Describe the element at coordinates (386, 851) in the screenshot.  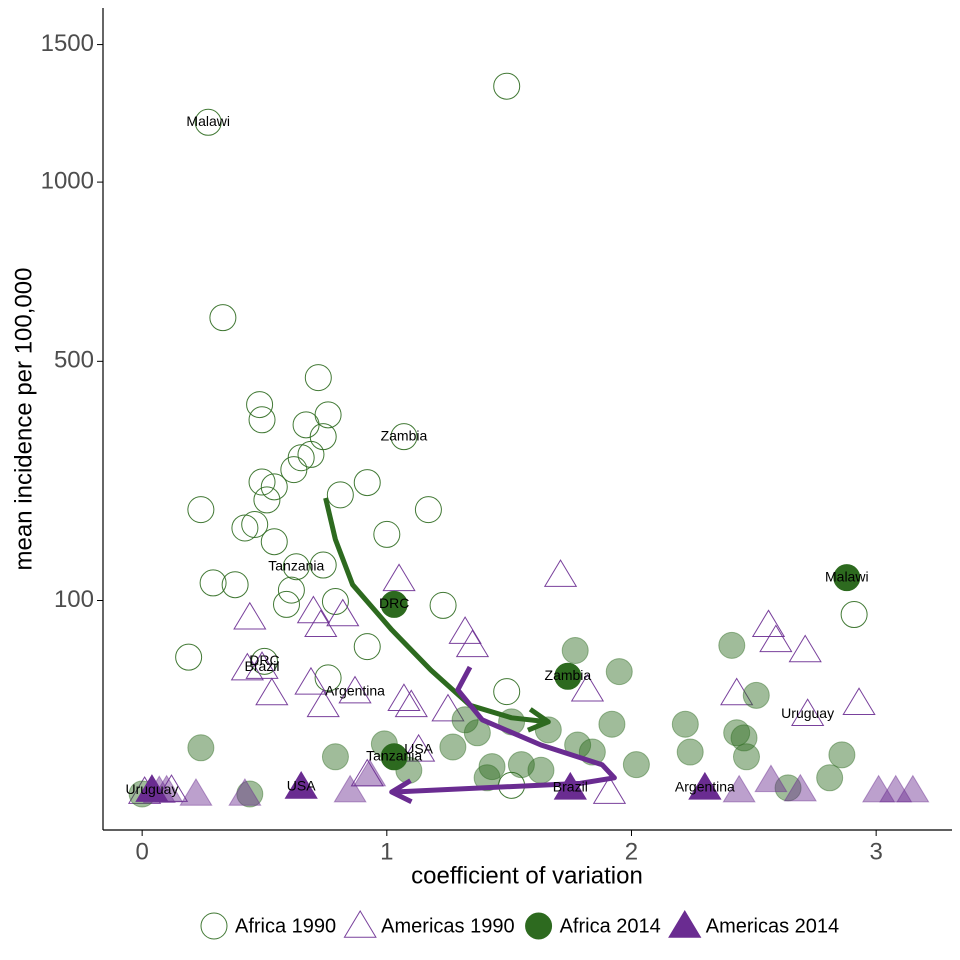
I see `x-tick-label: 1` at that location.